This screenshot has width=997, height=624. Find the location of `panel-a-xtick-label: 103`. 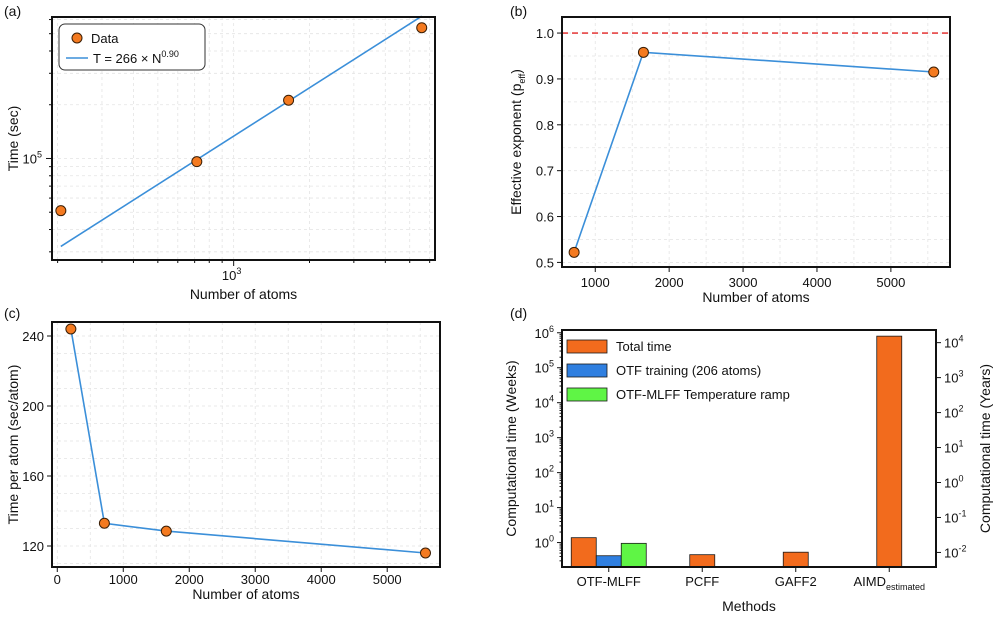

panel-a-xtick-label: 103 is located at coordinates (231, 274).